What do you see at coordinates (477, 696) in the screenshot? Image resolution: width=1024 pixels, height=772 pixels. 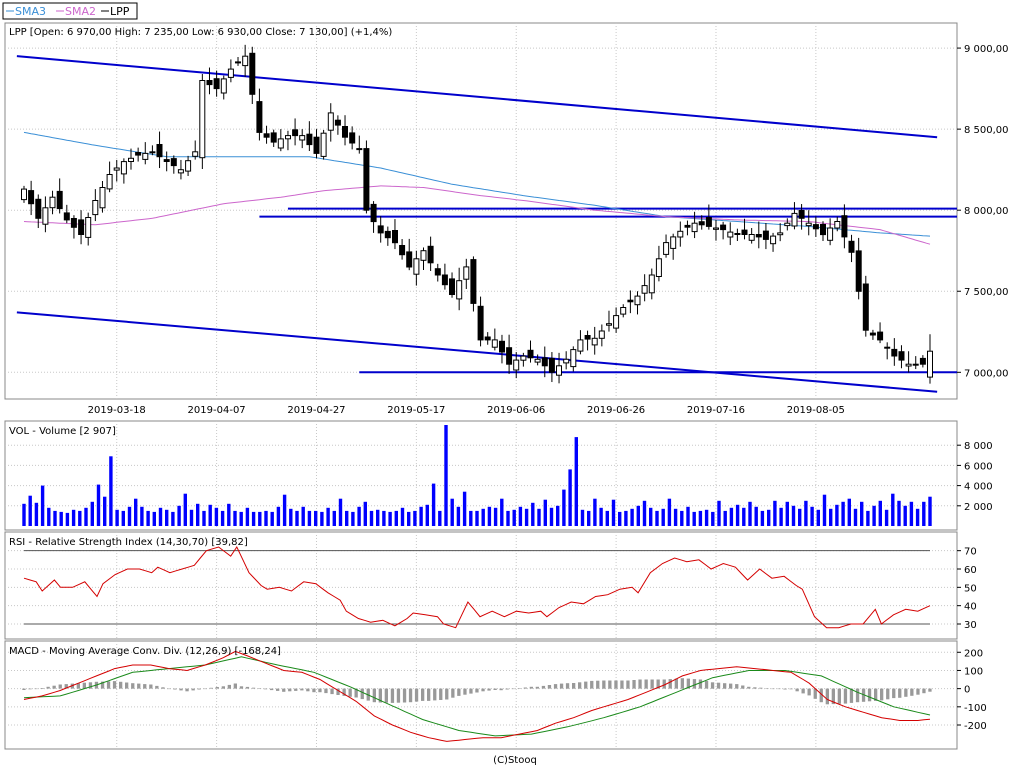 I see `macd-lines` at bounding box center [477, 696].